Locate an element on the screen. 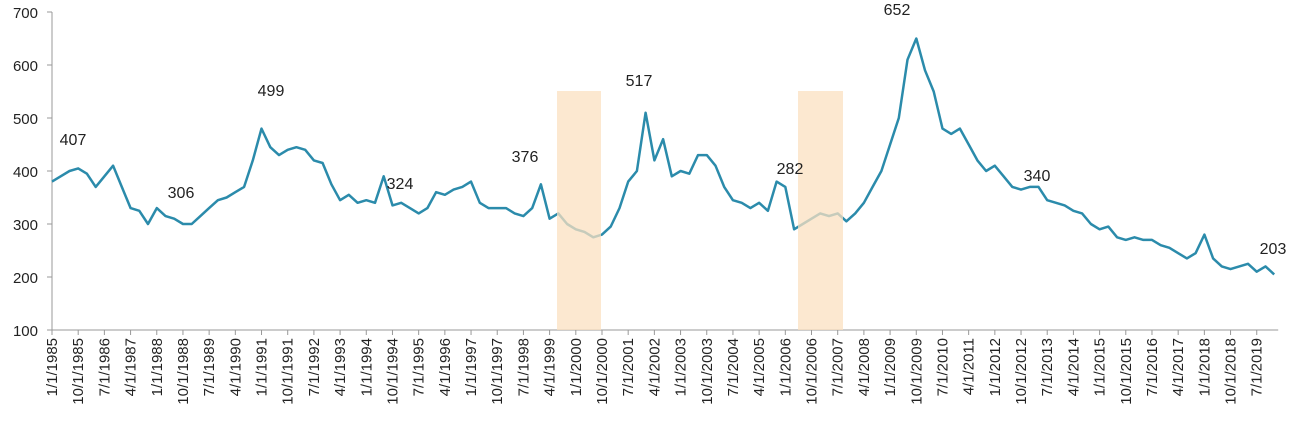  y-tick-label: 200 is located at coordinates (25, 278).